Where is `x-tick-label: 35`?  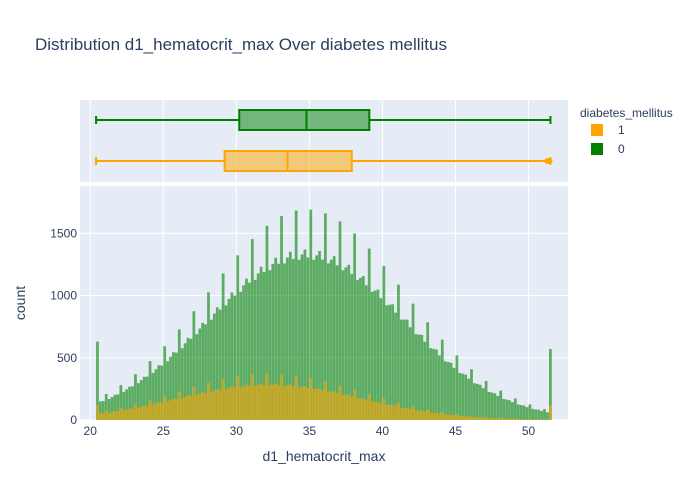
x-tick-label: 35 is located at coordinates (310, 431).